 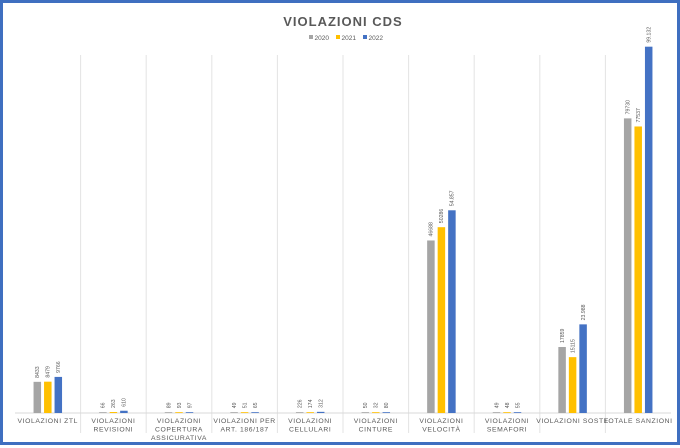 What do you see at coordinates (349, 38) in the screenshot?
I see `legend-label-2021: 2021` at bounding box center [349, 38].